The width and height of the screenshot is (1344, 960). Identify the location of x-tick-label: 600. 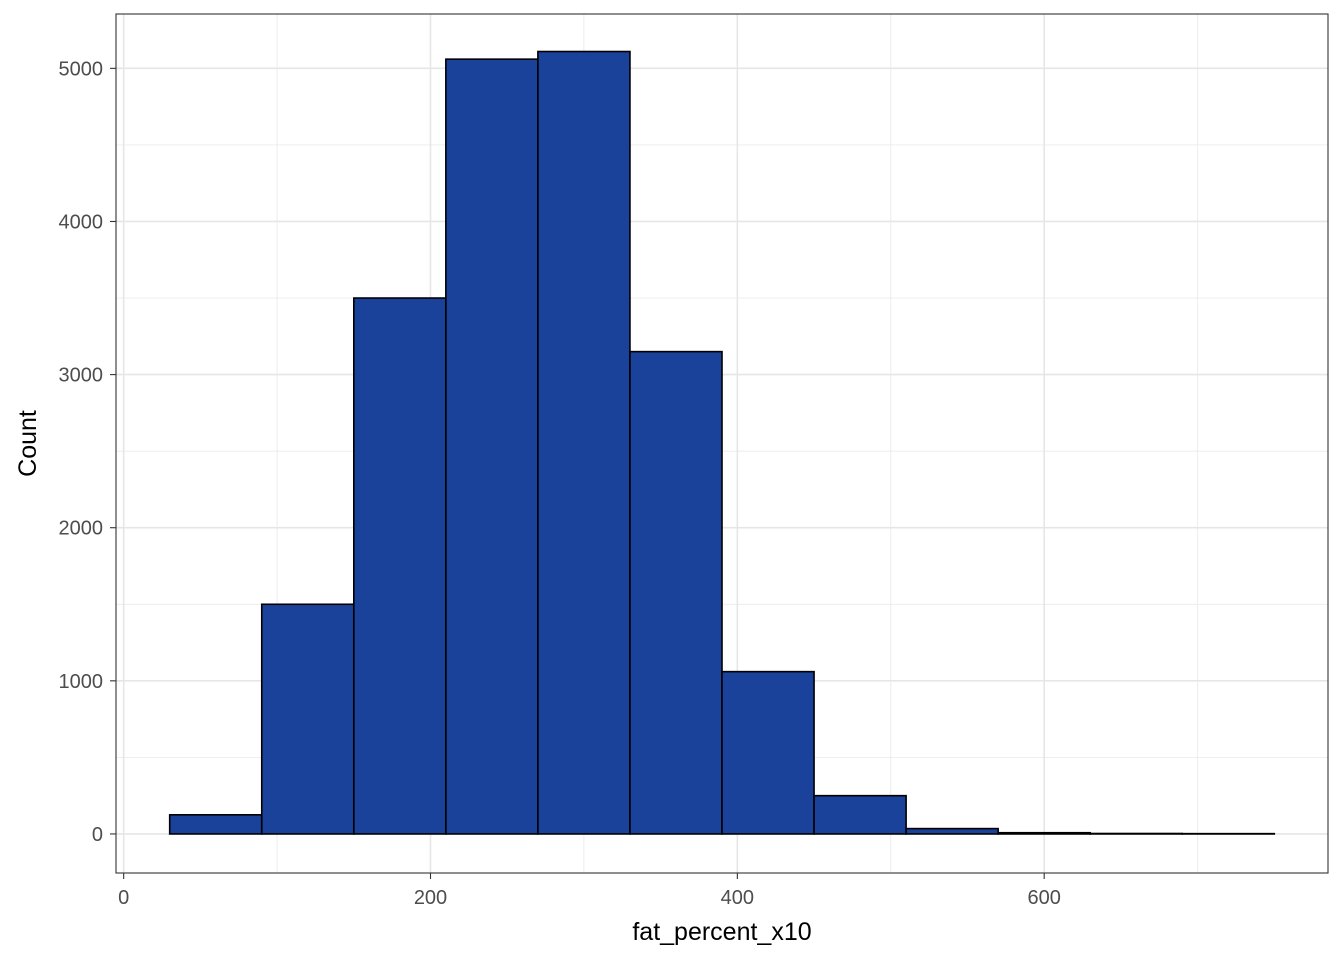
(1043, 898).